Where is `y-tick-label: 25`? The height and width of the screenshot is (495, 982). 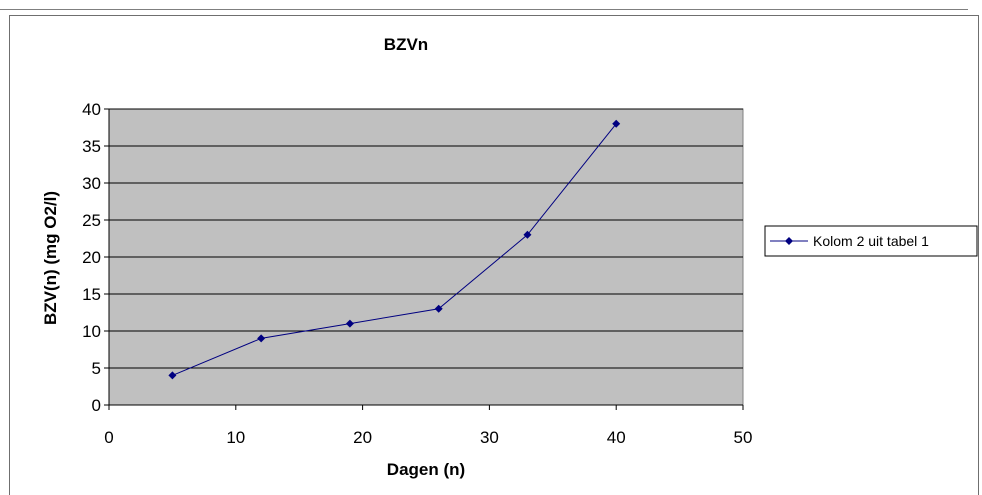
y-tick-label: 25 is located at coordinates (91, 220).